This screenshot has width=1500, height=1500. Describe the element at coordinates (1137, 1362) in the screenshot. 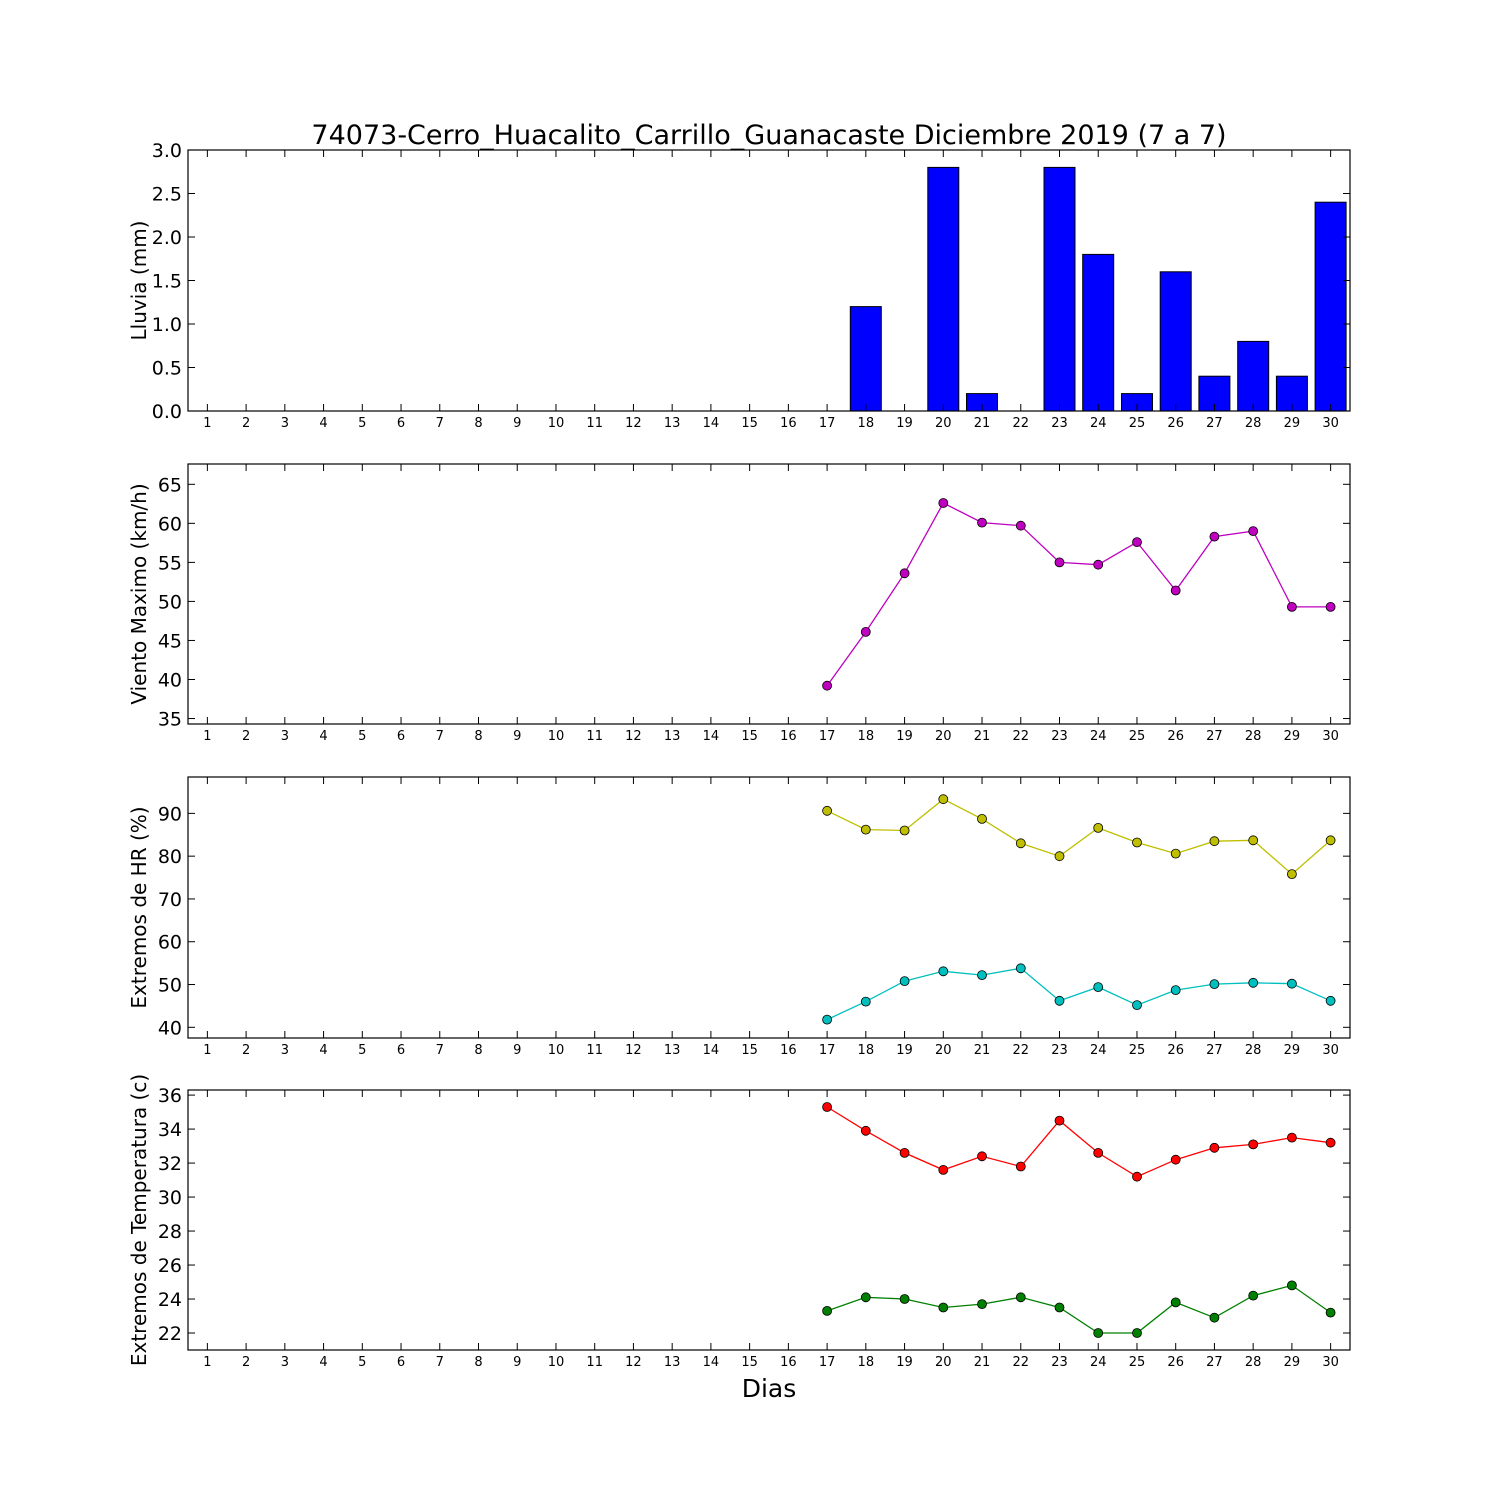

I see `xtick-label: 25` at that location.